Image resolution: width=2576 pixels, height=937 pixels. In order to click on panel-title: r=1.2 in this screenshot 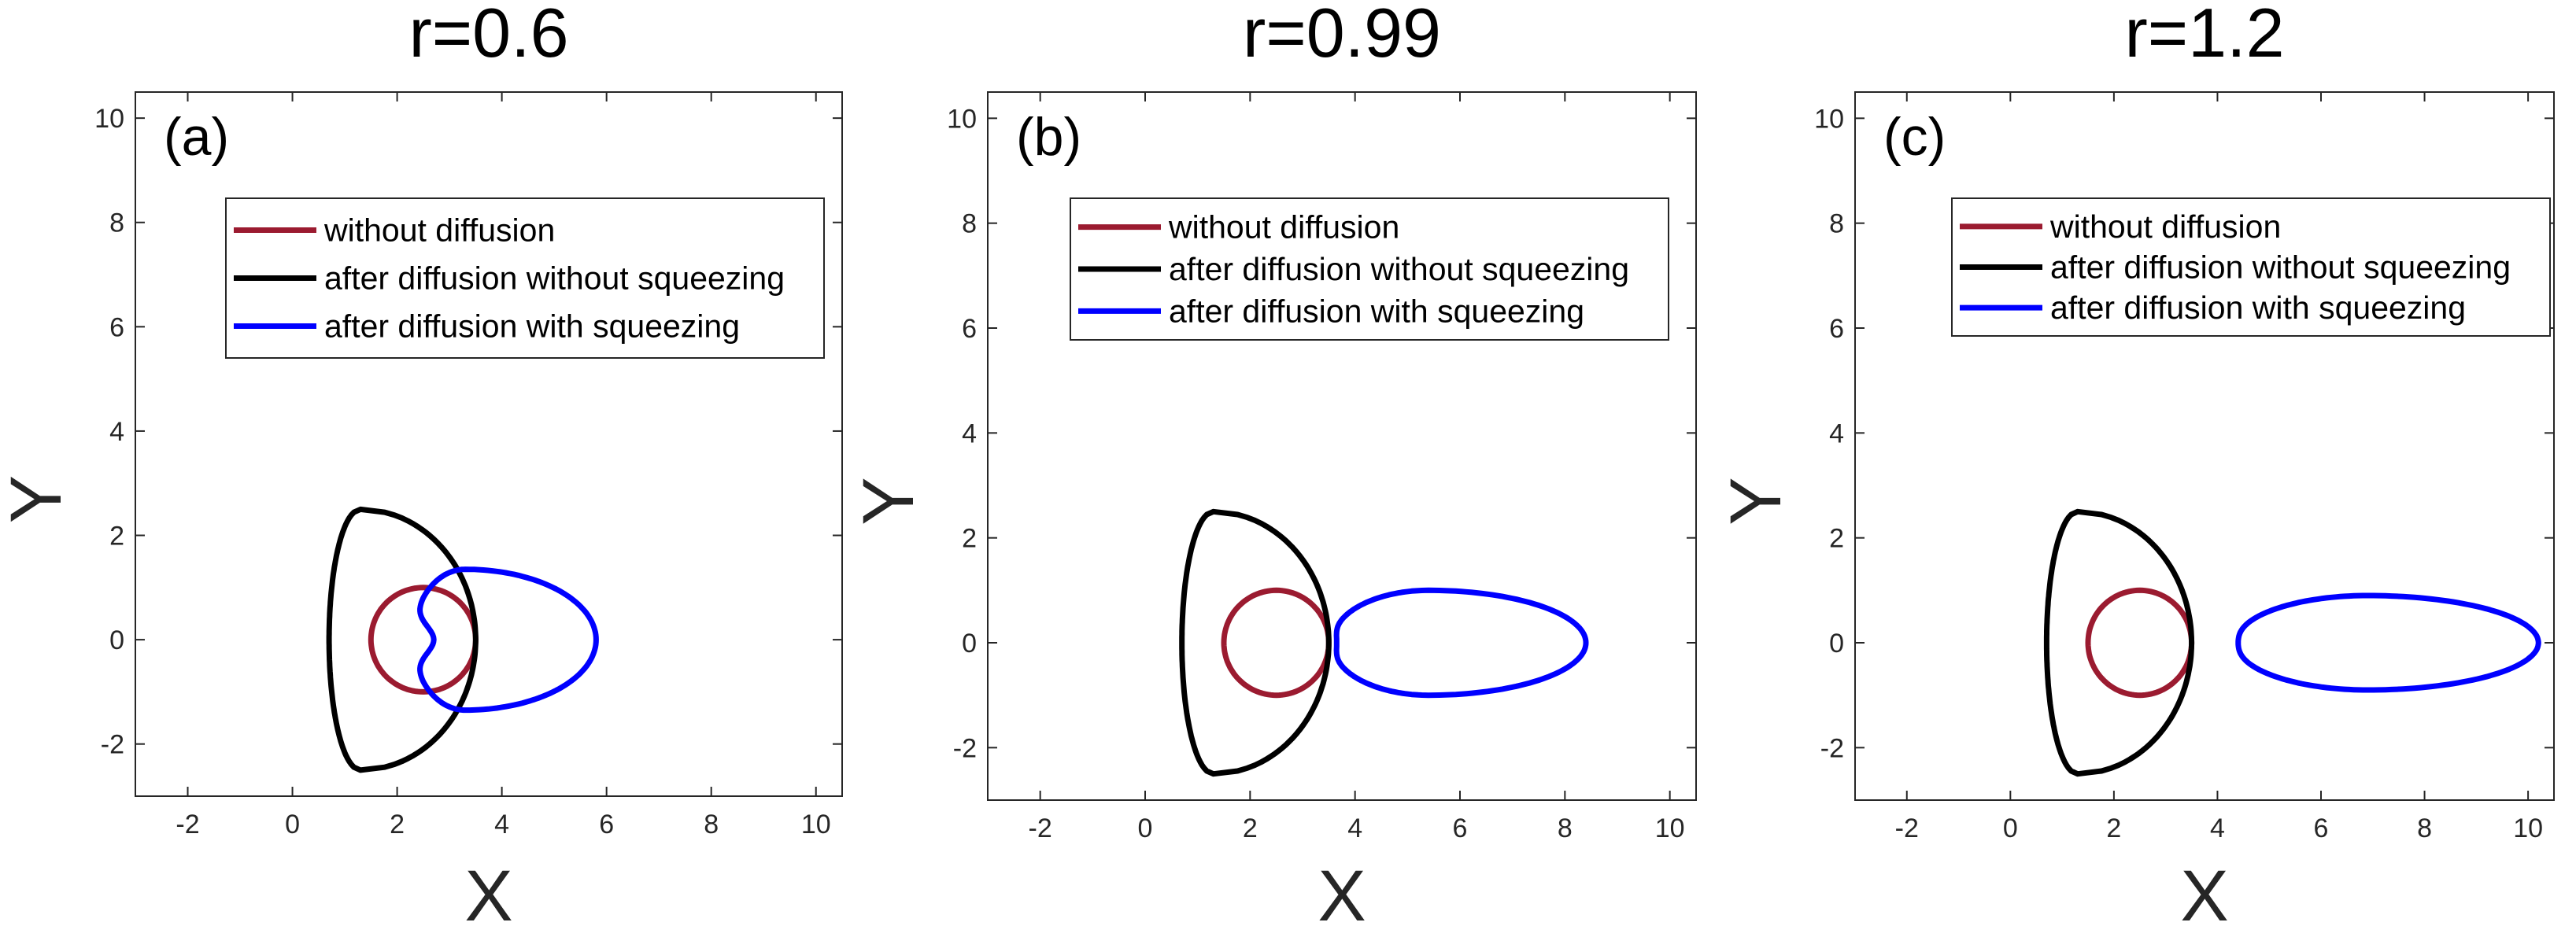, I will do `click(2204, 36)`.